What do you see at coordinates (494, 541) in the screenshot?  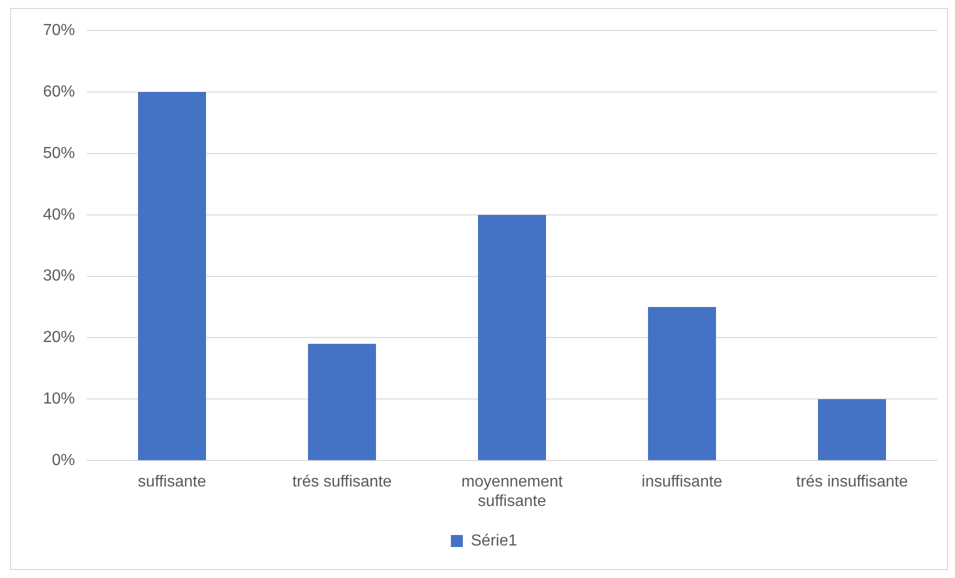 I see `legend-label: Série1` at bounding box center [494, 541].